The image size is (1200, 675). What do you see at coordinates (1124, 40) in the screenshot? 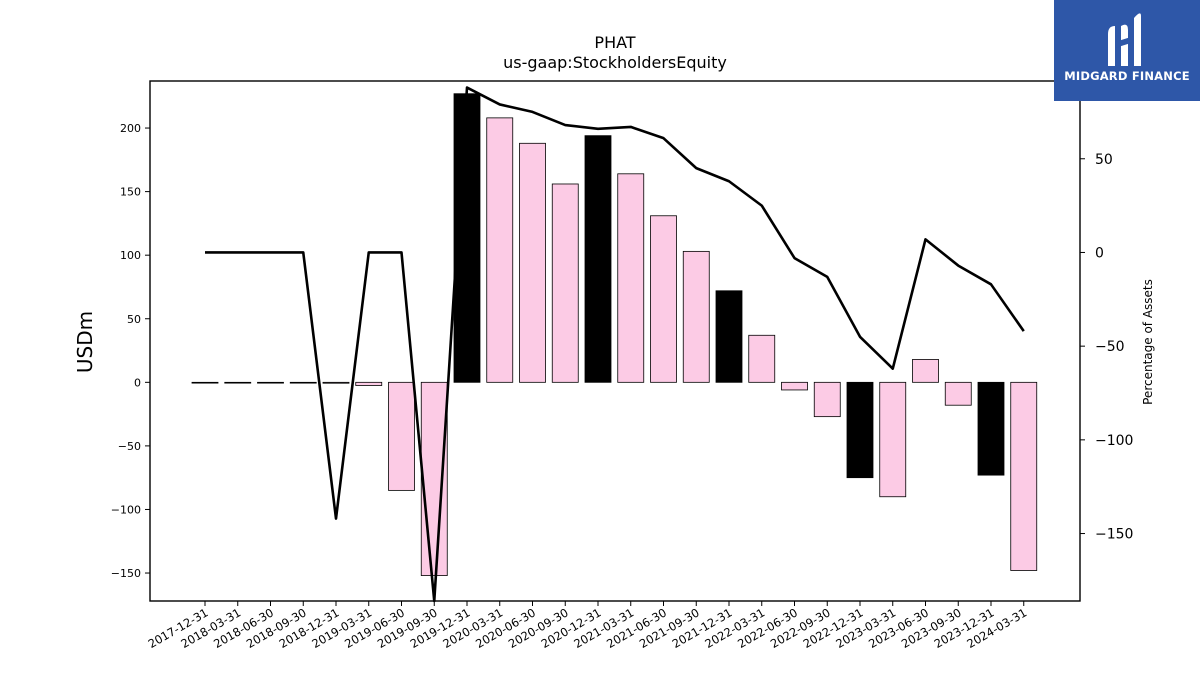
I see `logo-mark-icon` at bounding box center [1124, 40].